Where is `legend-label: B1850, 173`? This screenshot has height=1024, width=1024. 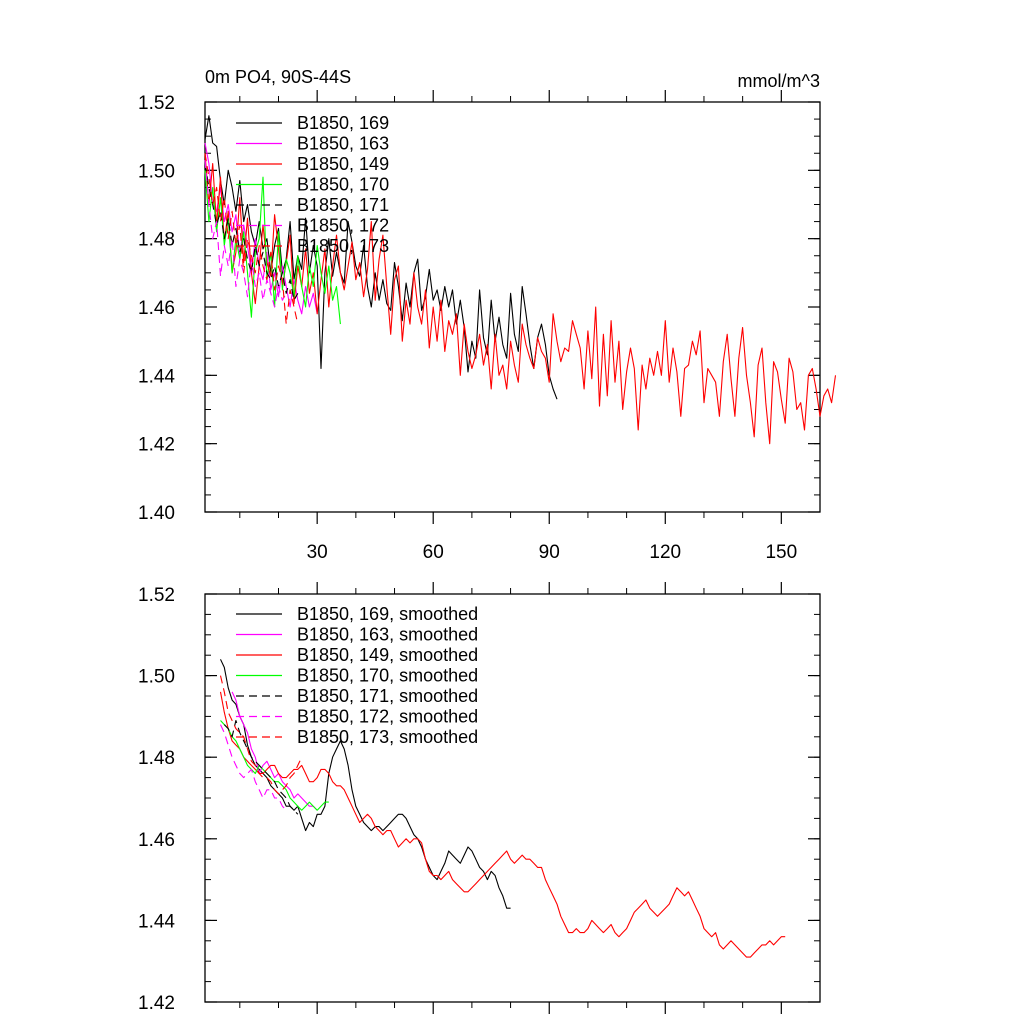
legend-label: B1850, 173 is located at coordinates (343, 246).